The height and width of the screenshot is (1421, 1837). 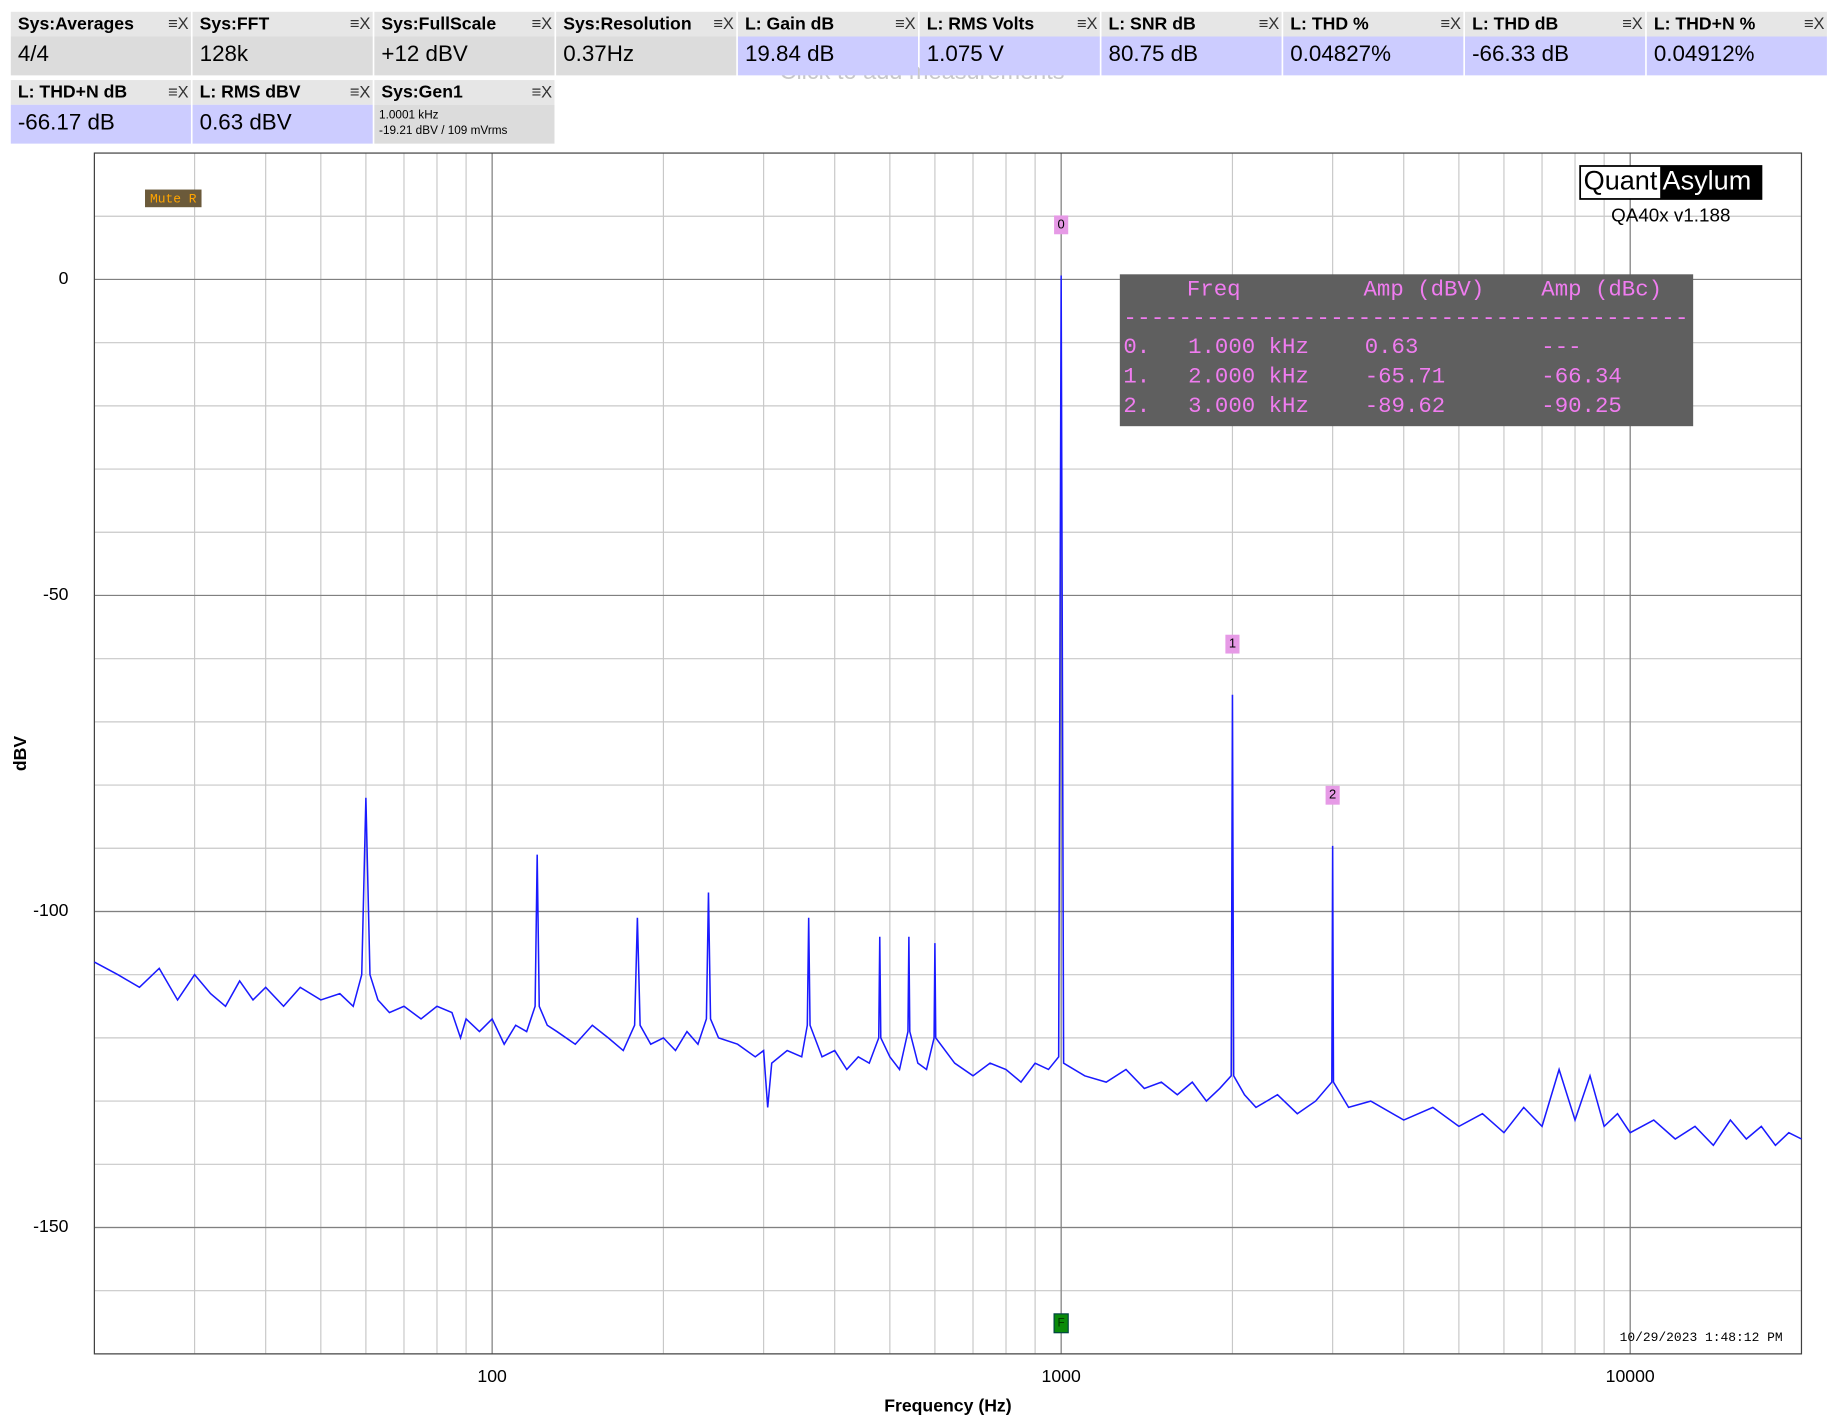 I want to click on peak-marker-label: 0, so click(x=1061, y=223).